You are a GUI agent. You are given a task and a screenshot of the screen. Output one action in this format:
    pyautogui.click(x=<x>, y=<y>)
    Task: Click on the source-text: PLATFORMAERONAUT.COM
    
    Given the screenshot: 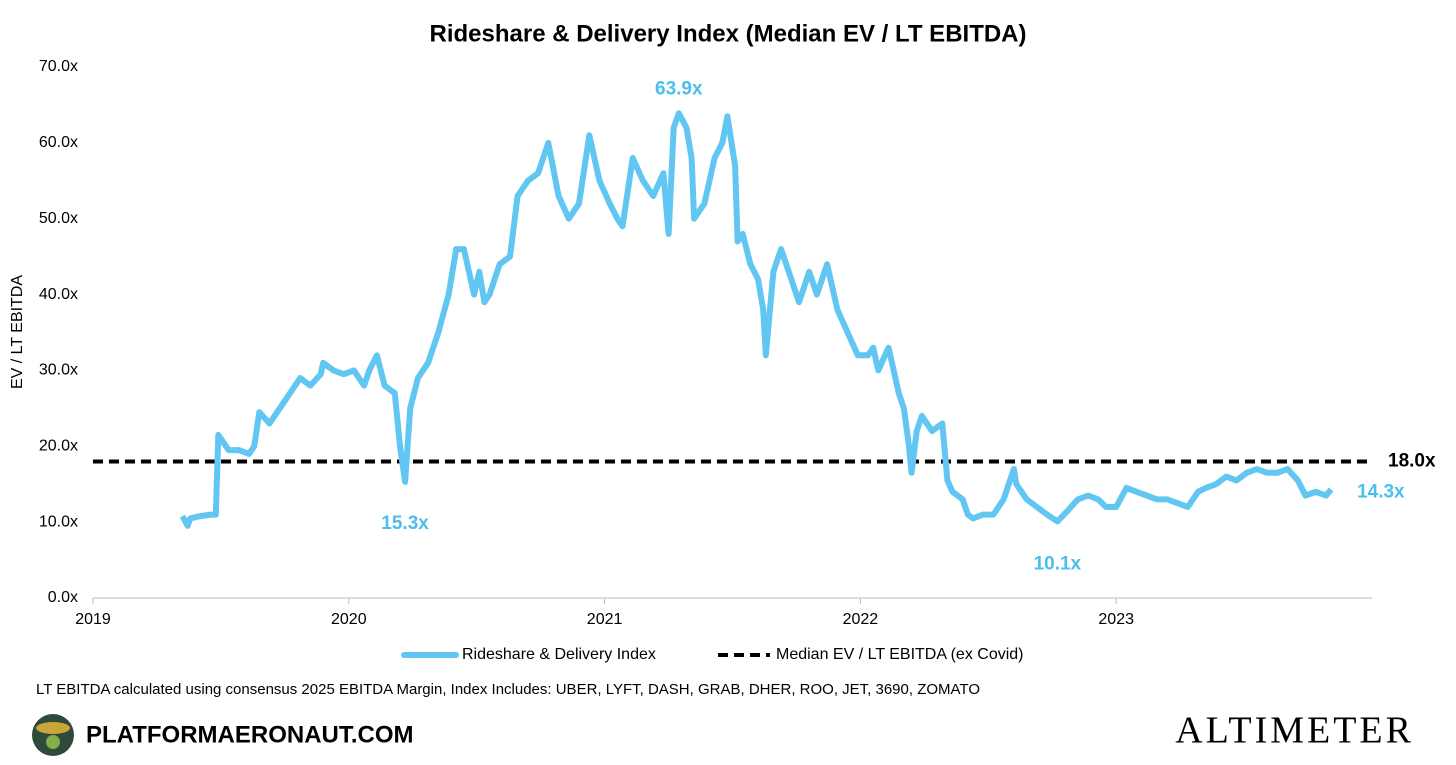 What is the action you would take?
    pyautogui.click(x=250, y=734)
    